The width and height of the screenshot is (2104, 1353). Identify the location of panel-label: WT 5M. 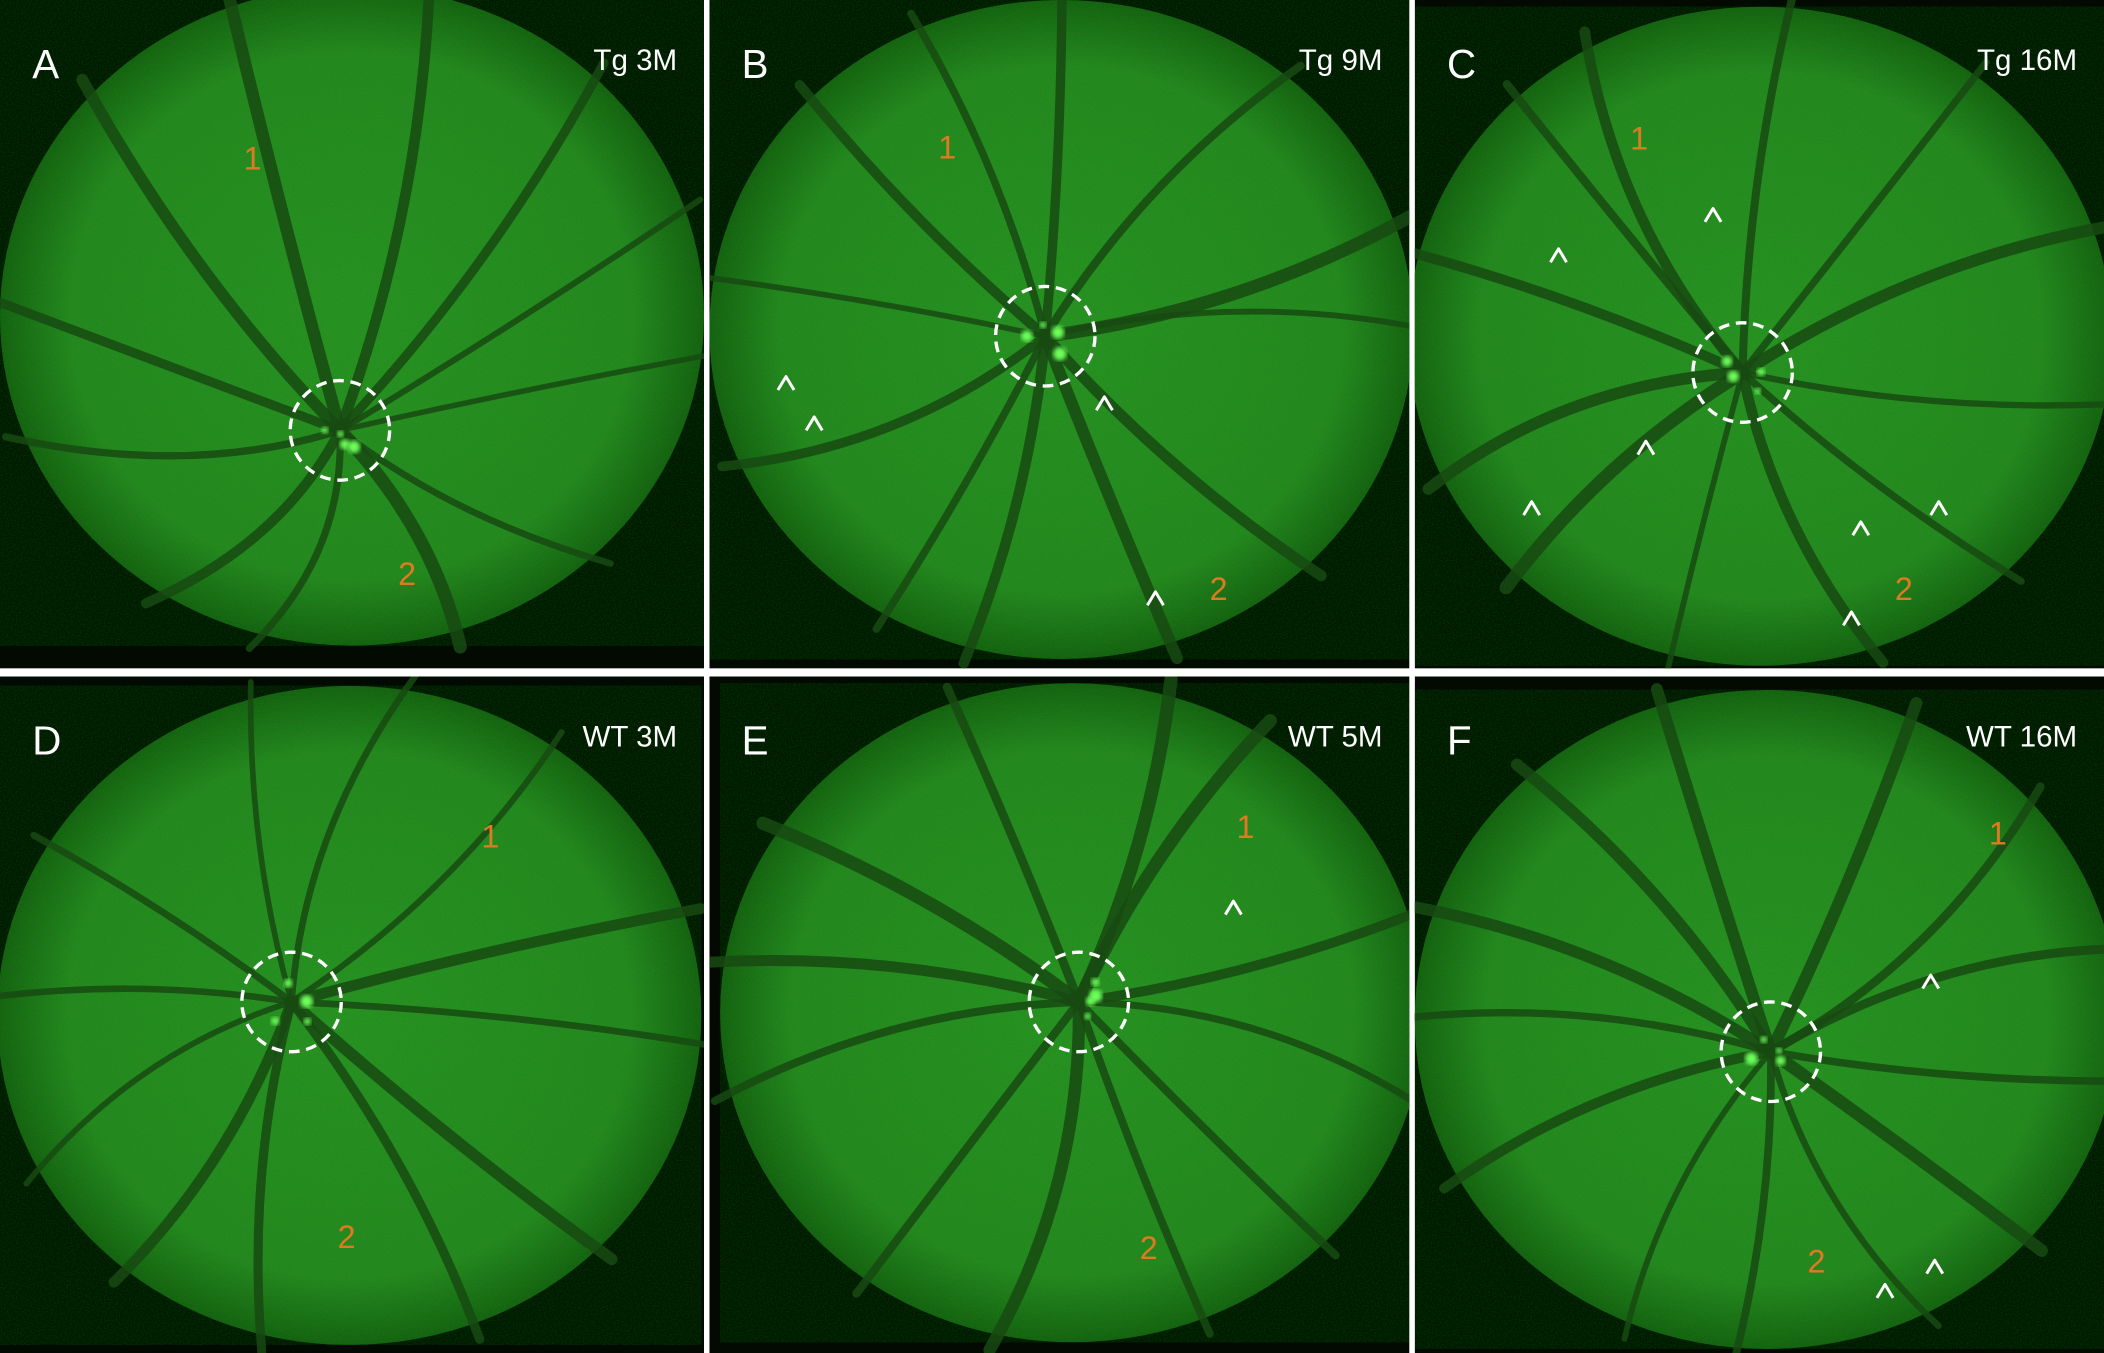
(1335, 736).